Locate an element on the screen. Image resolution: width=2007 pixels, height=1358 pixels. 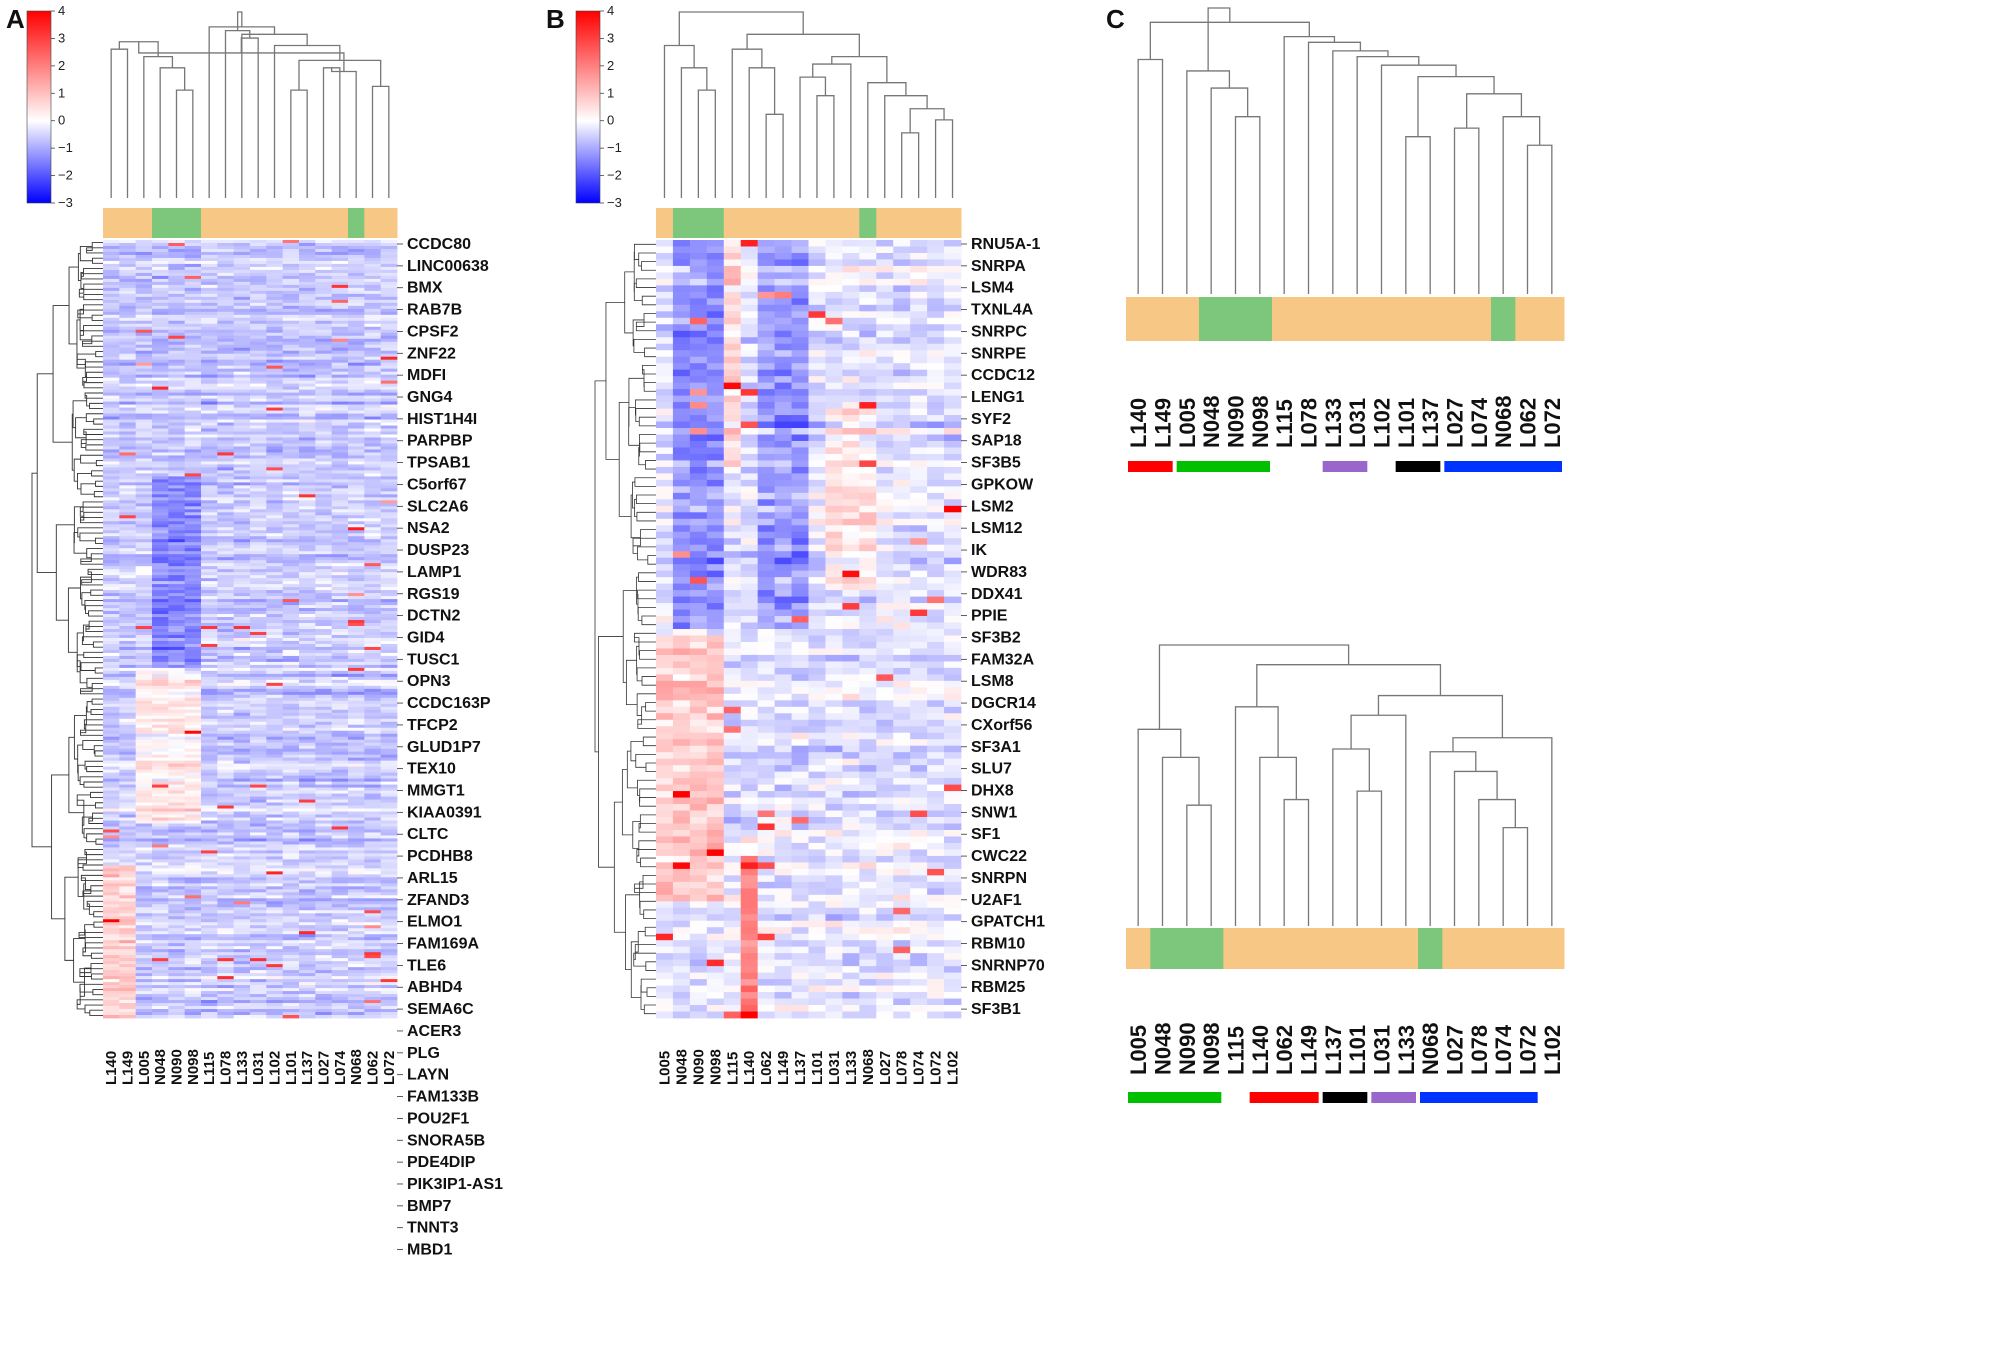
panel-a-group-cell is located at coordinates (307, 223).